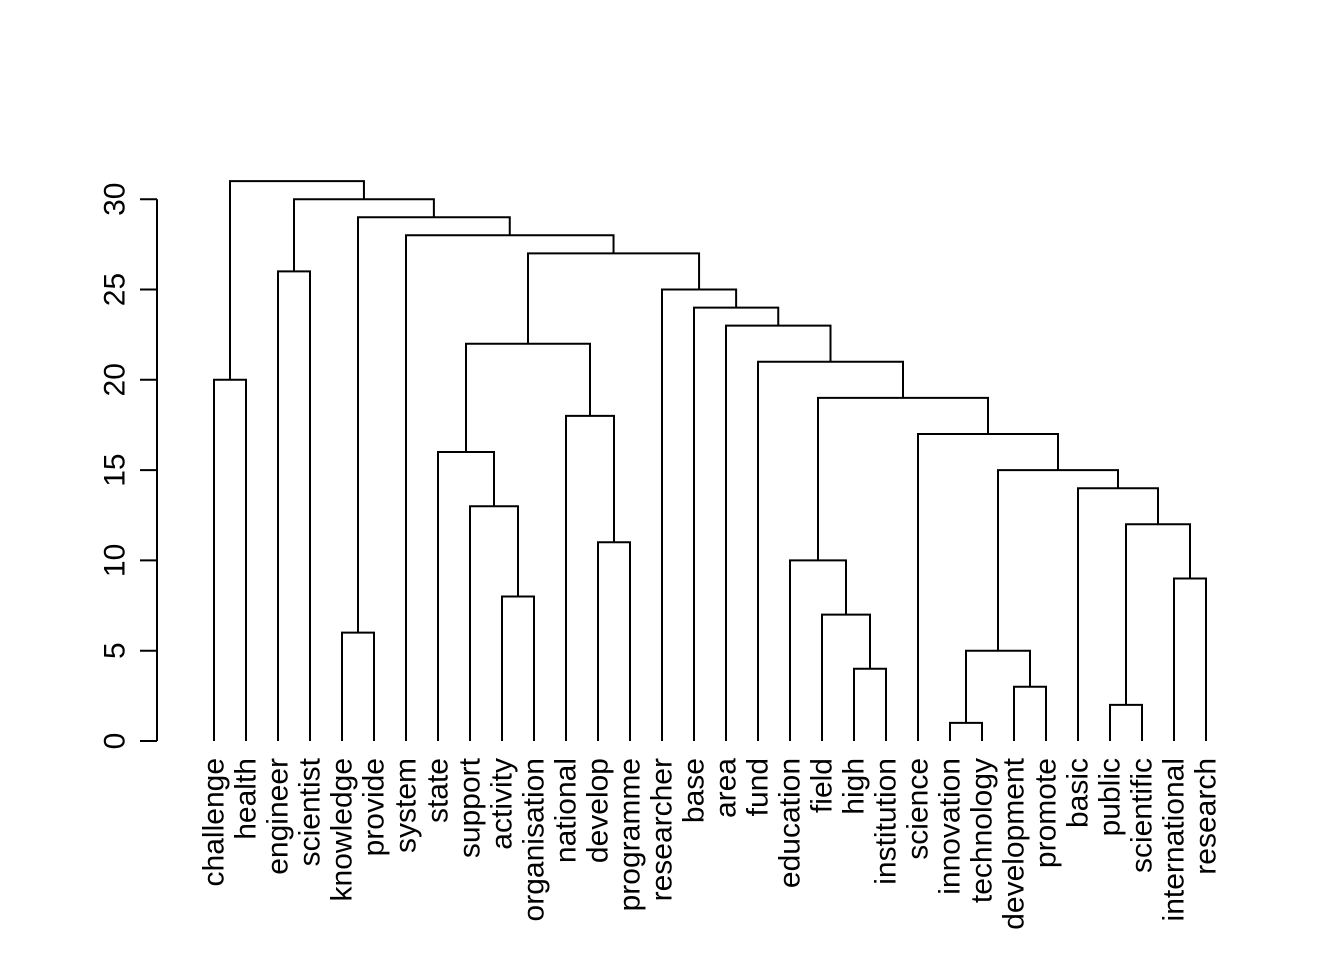 This screenshot has height=960, width=1344. Describe the element at coordinates (694, 790) in the screenshot. I see `leaf-label-base: base` at that location.